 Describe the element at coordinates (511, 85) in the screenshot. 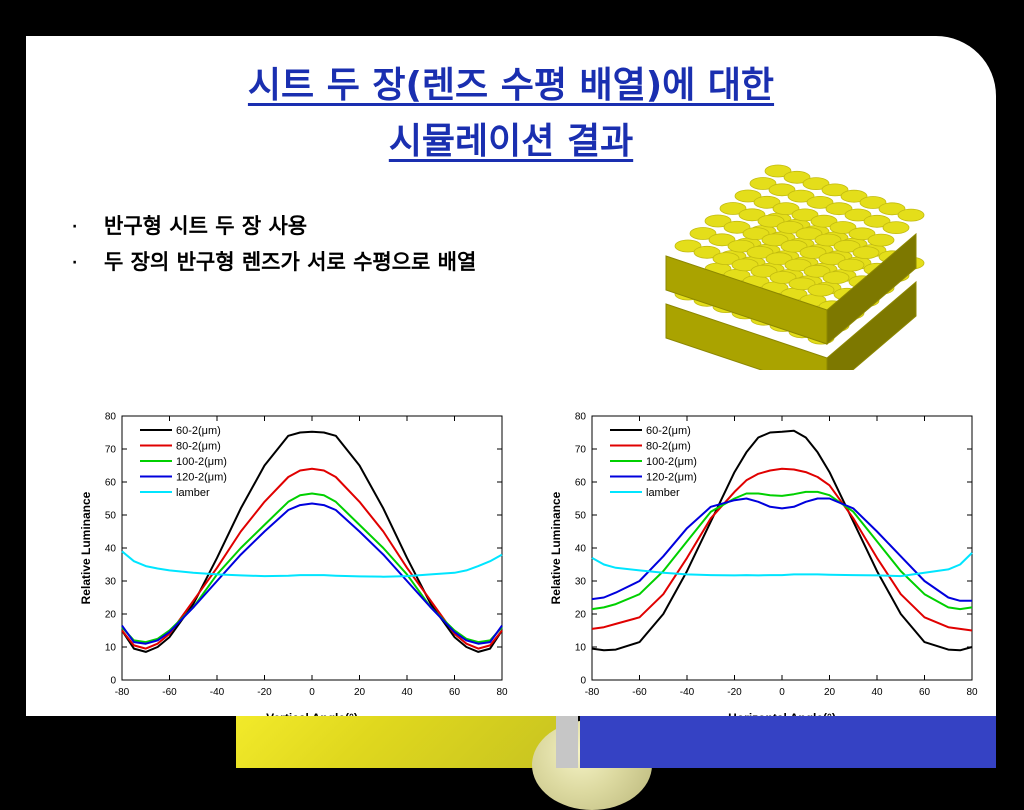

I see `title-line-1: 시트 두 장(렌즈 수평 배열)에 대한` at that location.